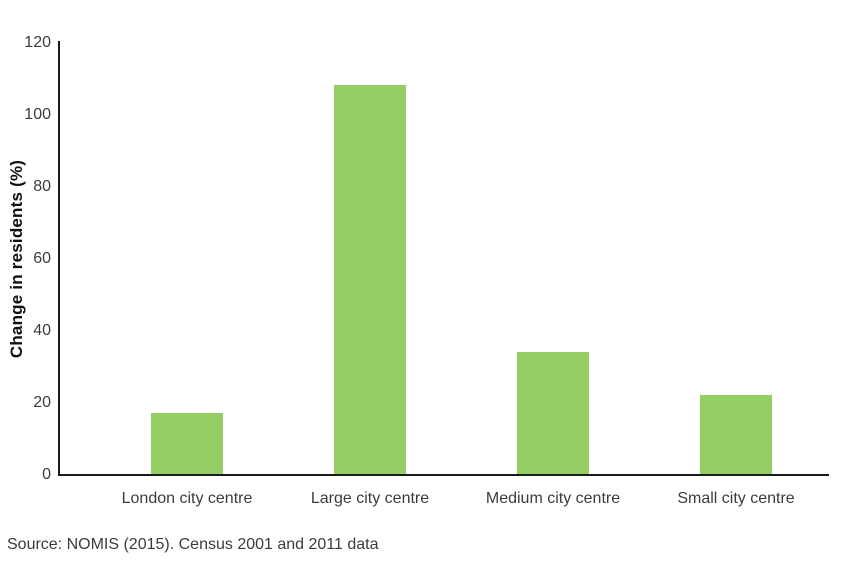 Image resolution: width=844 pixels, height=566 pixels. I want to click on y-axis-tick-label: 120, so click(37, 42).